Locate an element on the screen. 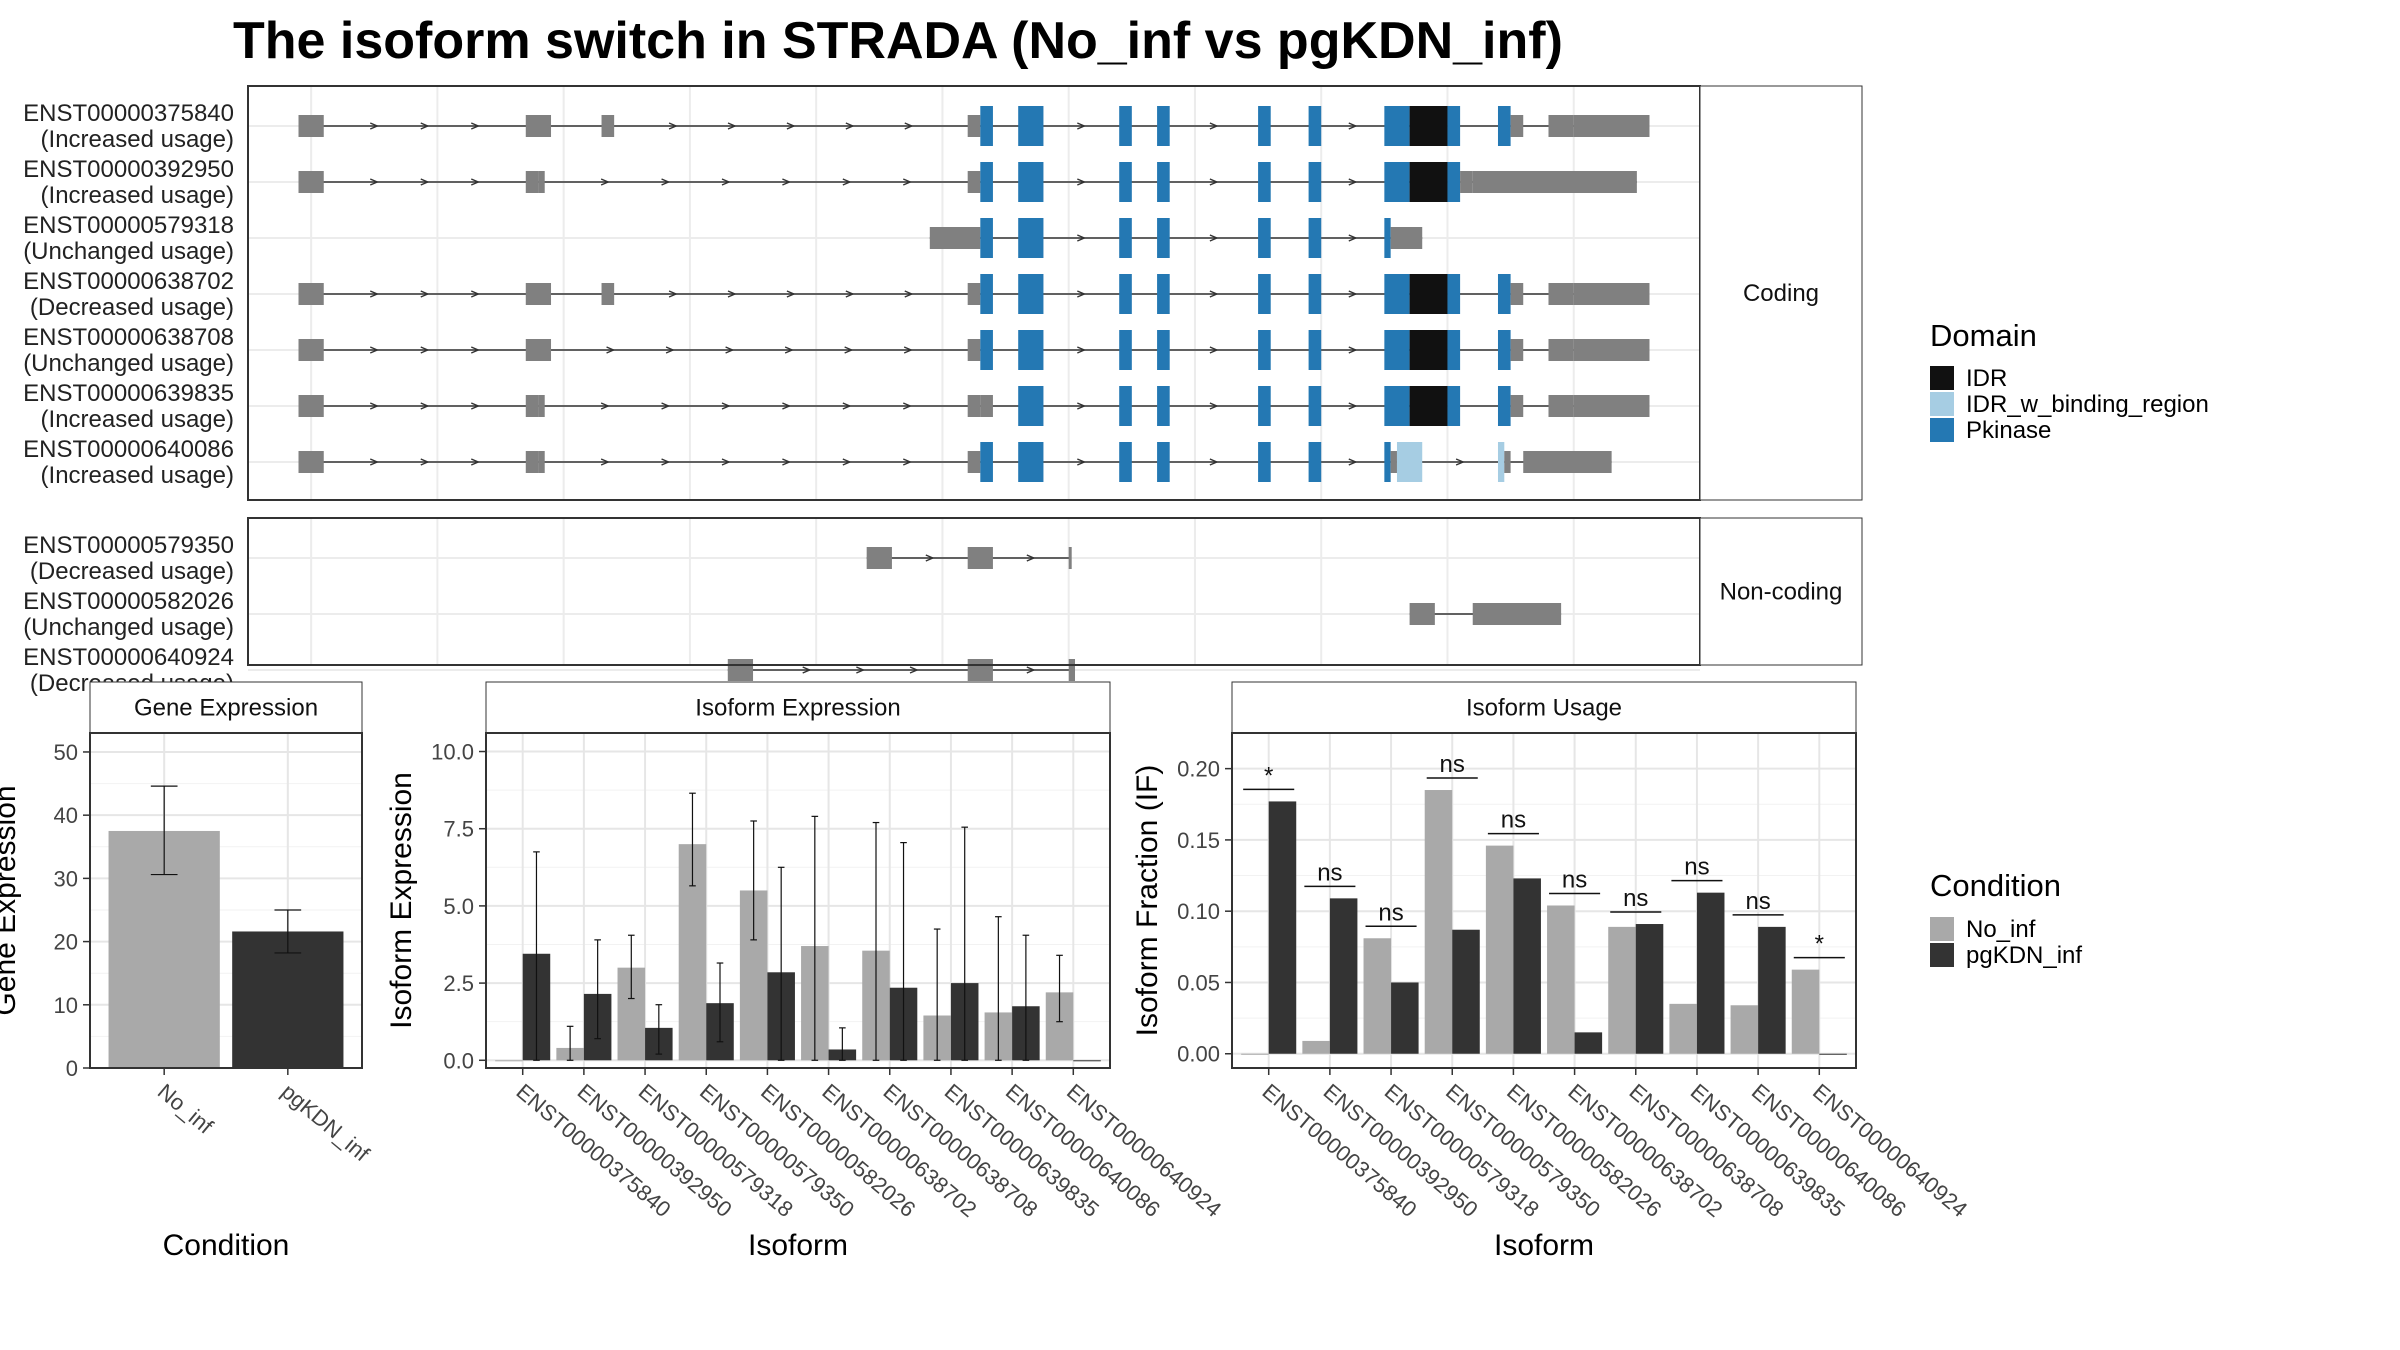 The height and width of the screenshot is (1350, 2400). y-tick-label: 40 is located at coordinates (66, 815).